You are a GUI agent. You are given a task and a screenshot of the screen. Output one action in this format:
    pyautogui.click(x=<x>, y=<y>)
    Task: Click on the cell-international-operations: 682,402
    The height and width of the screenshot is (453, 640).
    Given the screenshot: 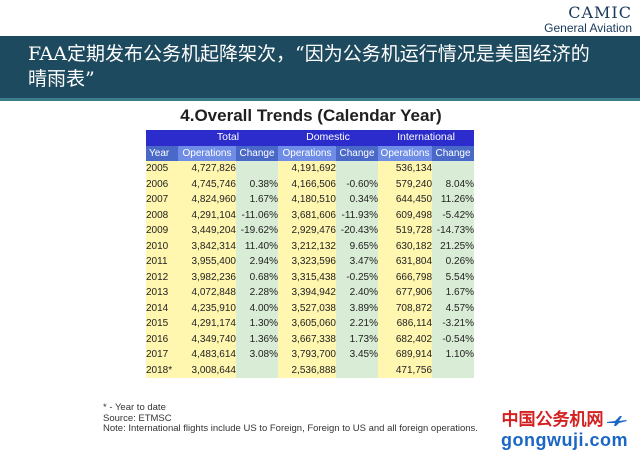 What is the action you would take?
    pyautogui.click(x=405, y=339)
    